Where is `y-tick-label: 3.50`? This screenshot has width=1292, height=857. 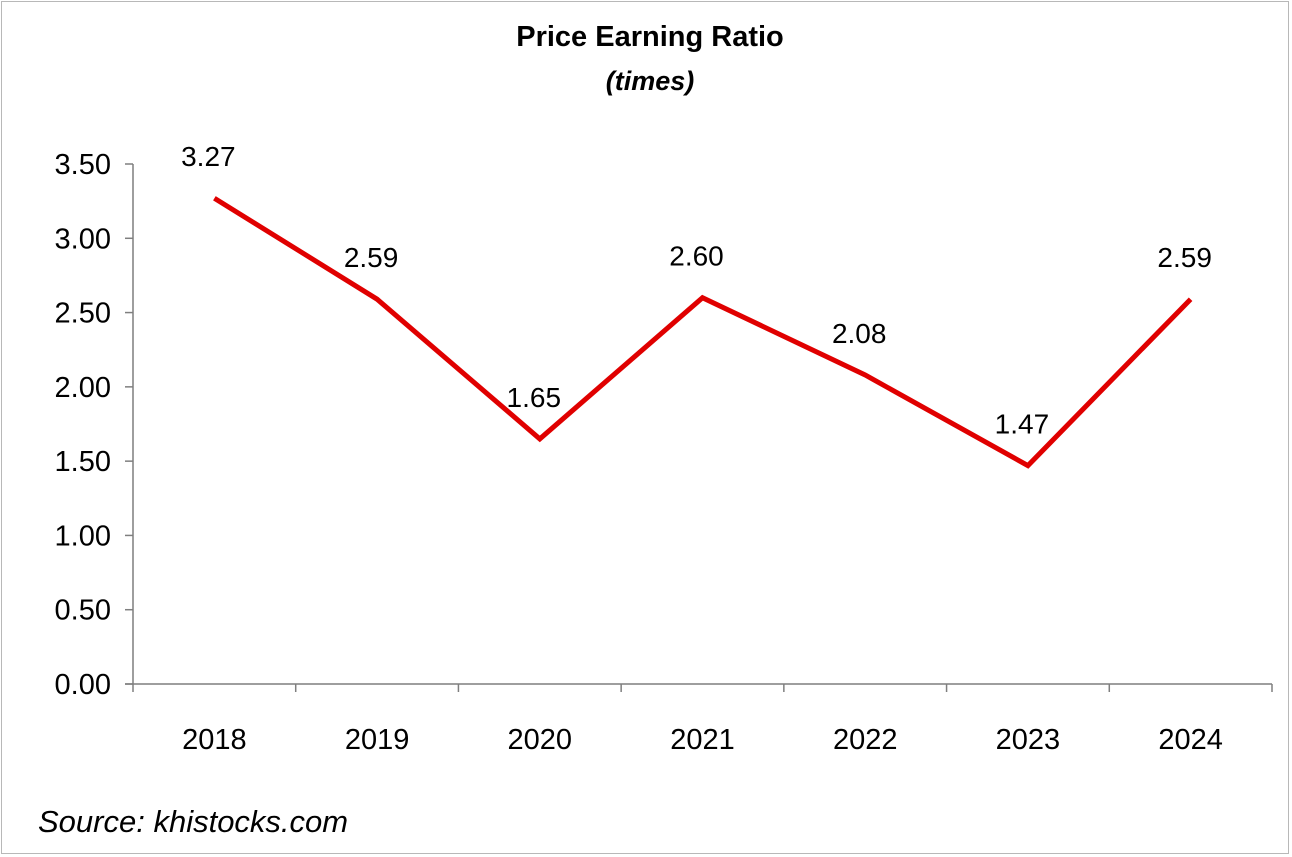 y-tick-label: 3.50 is located at coordinates (83, 165).